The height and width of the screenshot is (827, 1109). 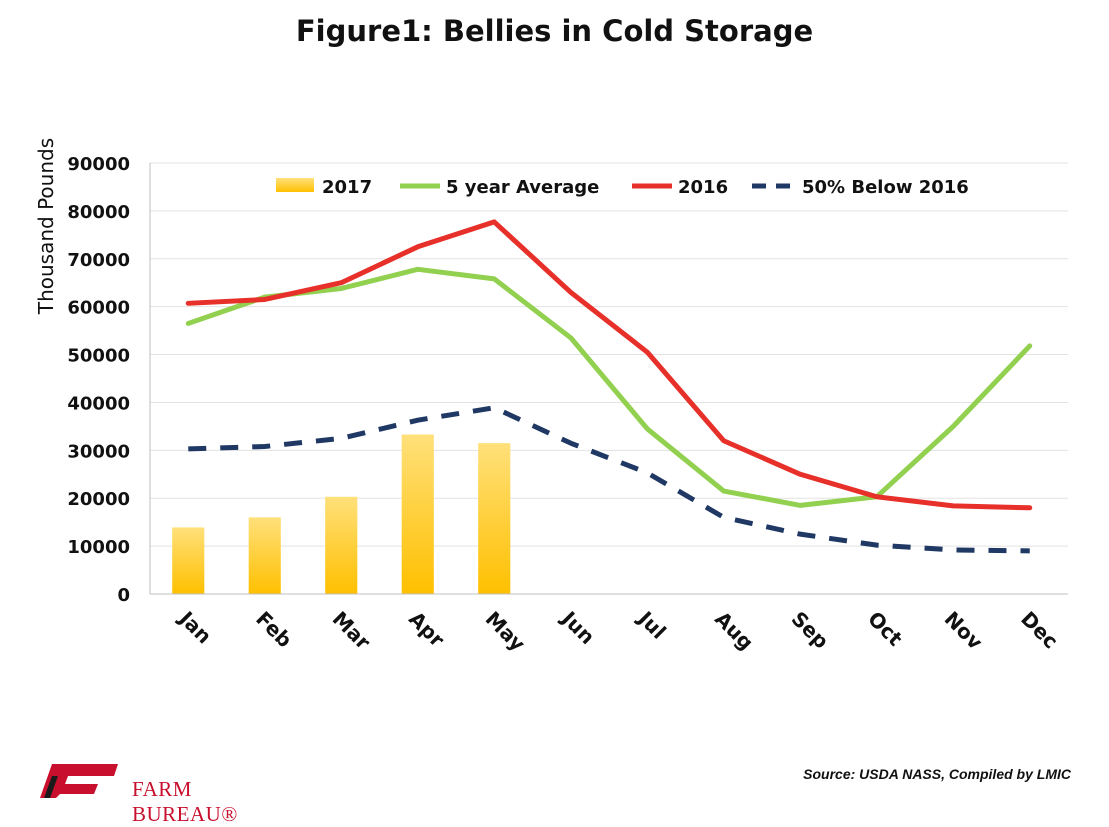 I want to click on chart-title: Figure1: Bellies in Cold Storage, so click(x=554, y=31).